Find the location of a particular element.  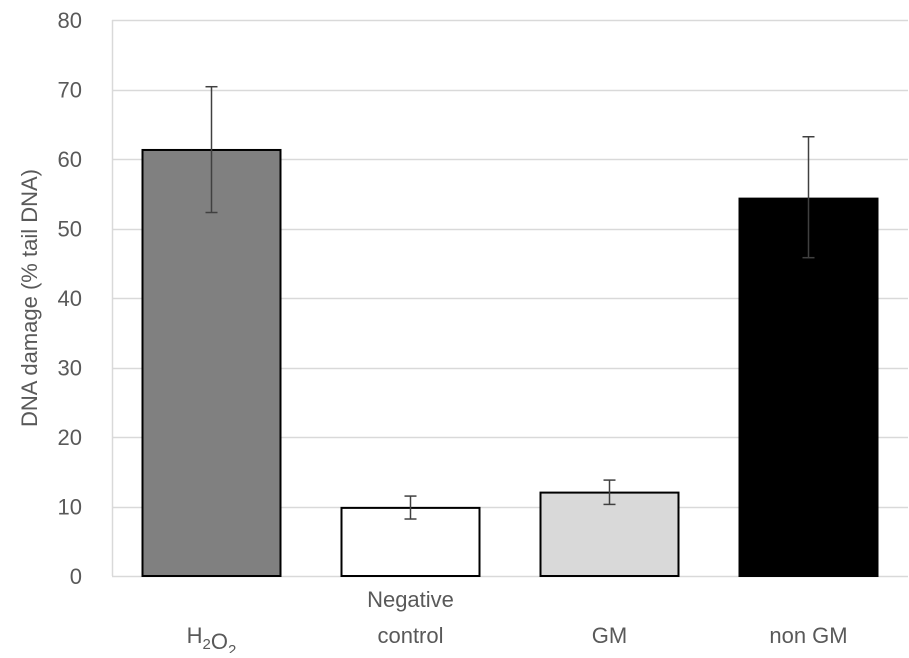

error-bar-gm is located at coordinates (609, 492).